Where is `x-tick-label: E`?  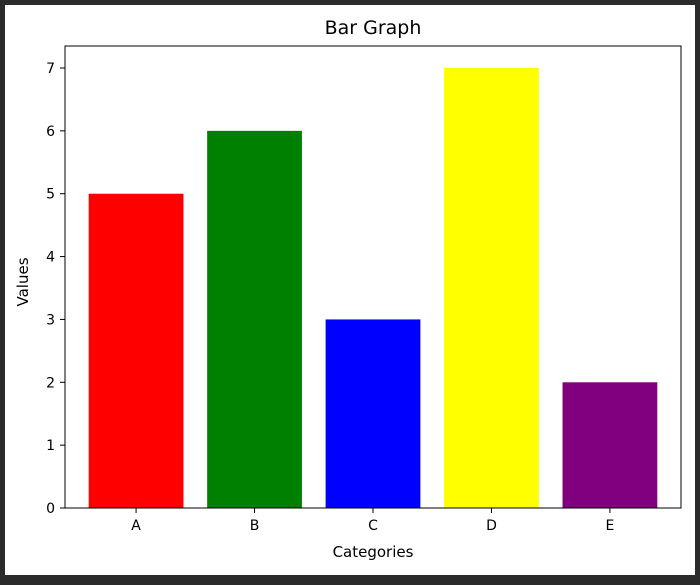 x-tick-label: E is located at coordinates (609, 526).